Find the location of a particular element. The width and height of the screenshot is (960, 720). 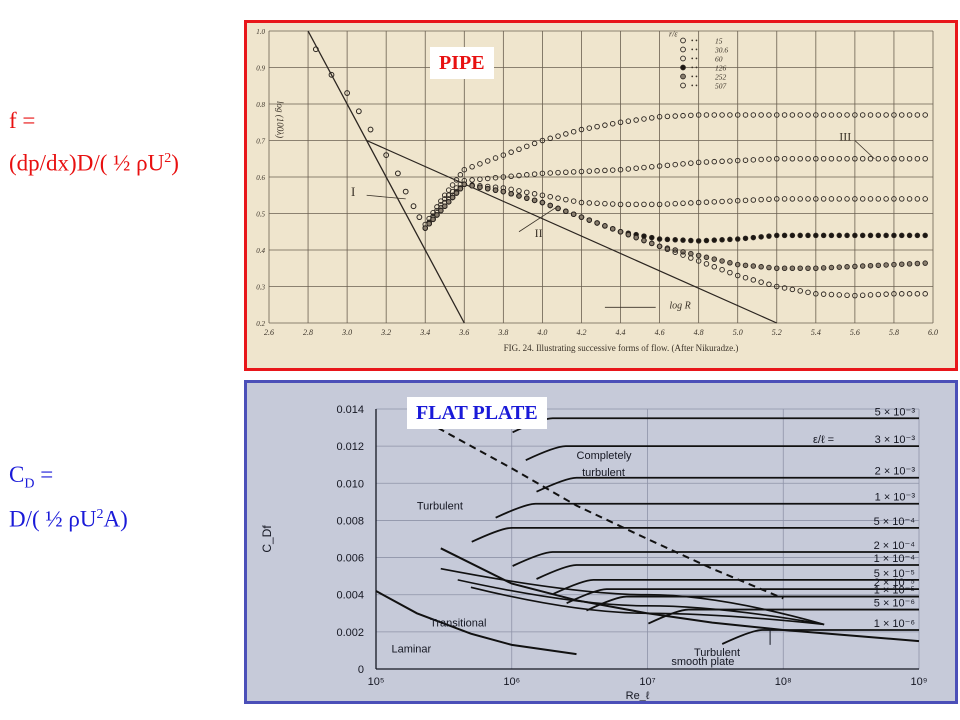

pipe-legend-label: 507 is located at coordinates (721, 85).